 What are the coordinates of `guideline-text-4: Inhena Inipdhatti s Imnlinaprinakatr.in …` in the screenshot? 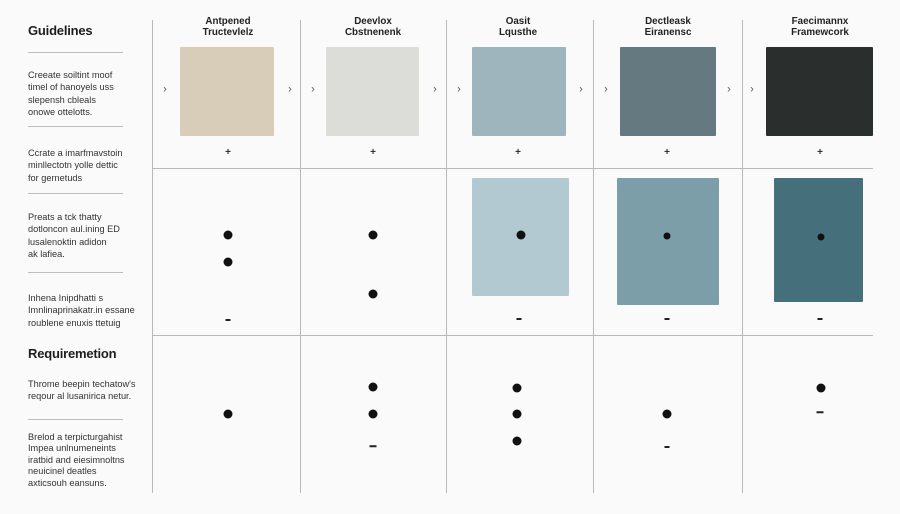 It's located at (81, 310).